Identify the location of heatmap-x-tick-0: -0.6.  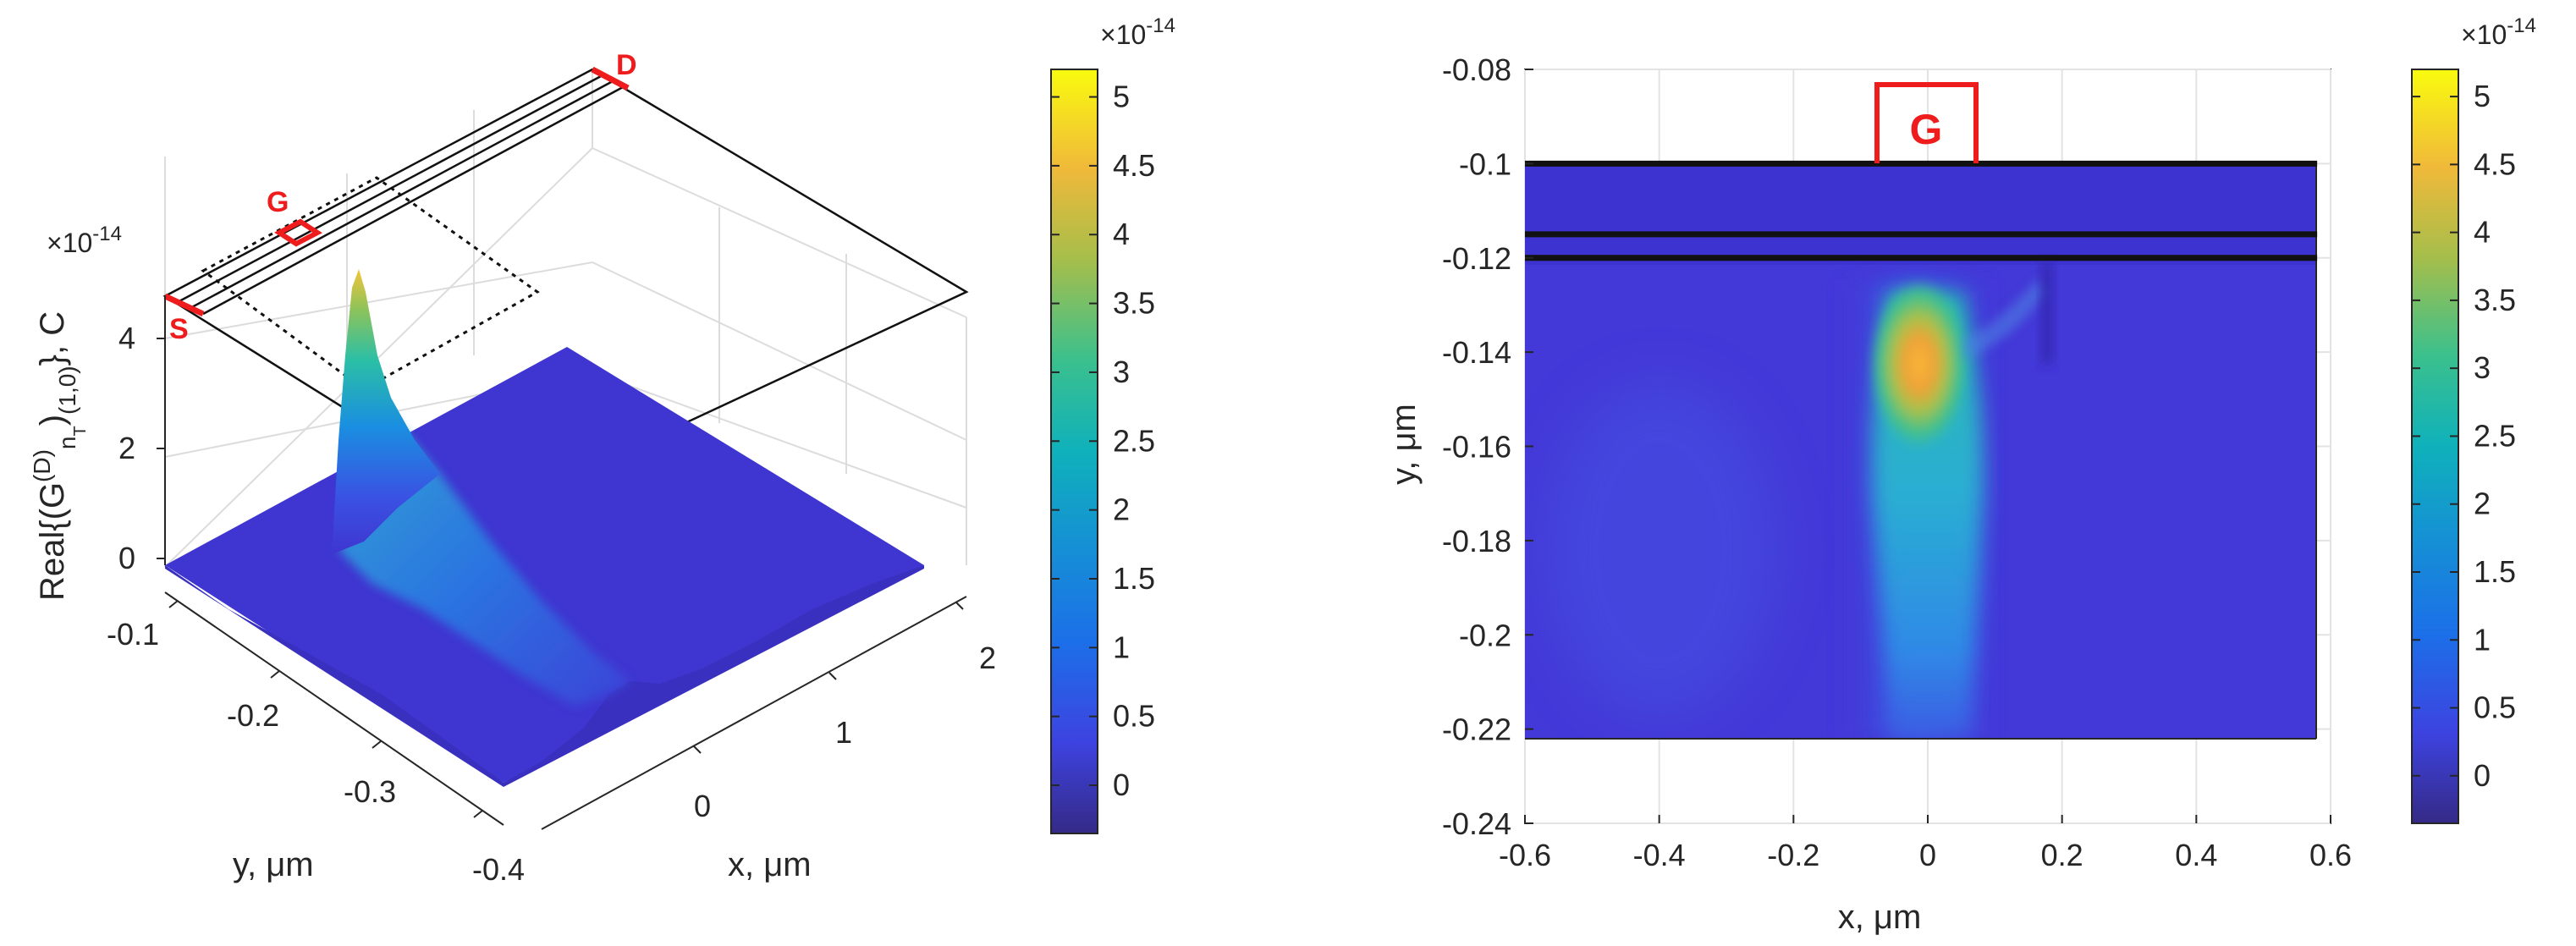
(1525, 855).